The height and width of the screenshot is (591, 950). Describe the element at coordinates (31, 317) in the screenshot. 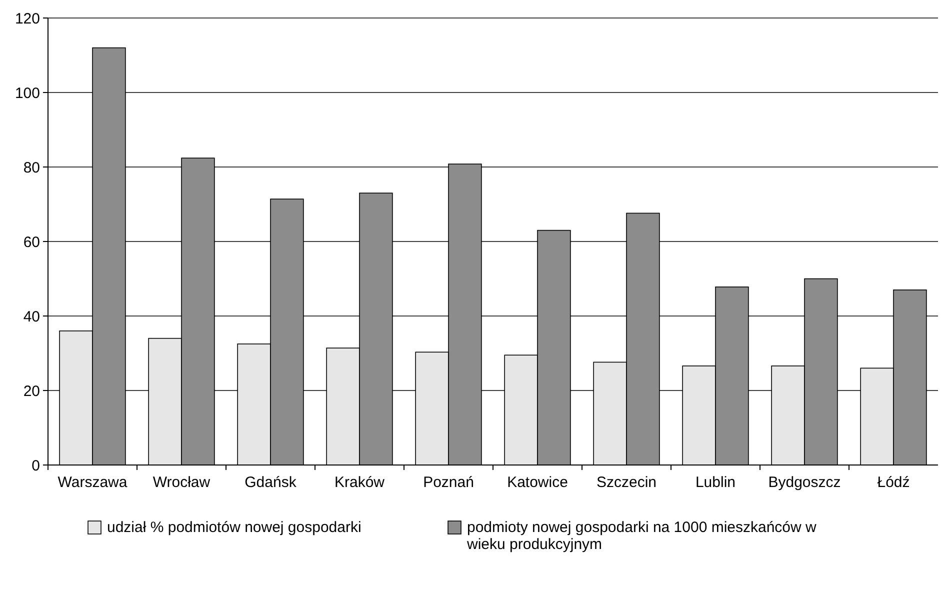

I see `y-tick-label: 40` at that location.